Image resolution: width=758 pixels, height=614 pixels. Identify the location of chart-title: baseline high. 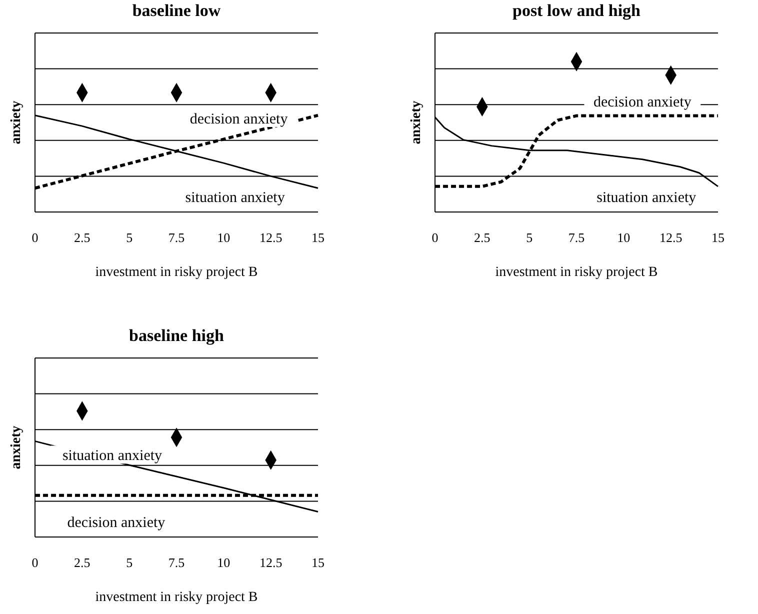
(177, 335).